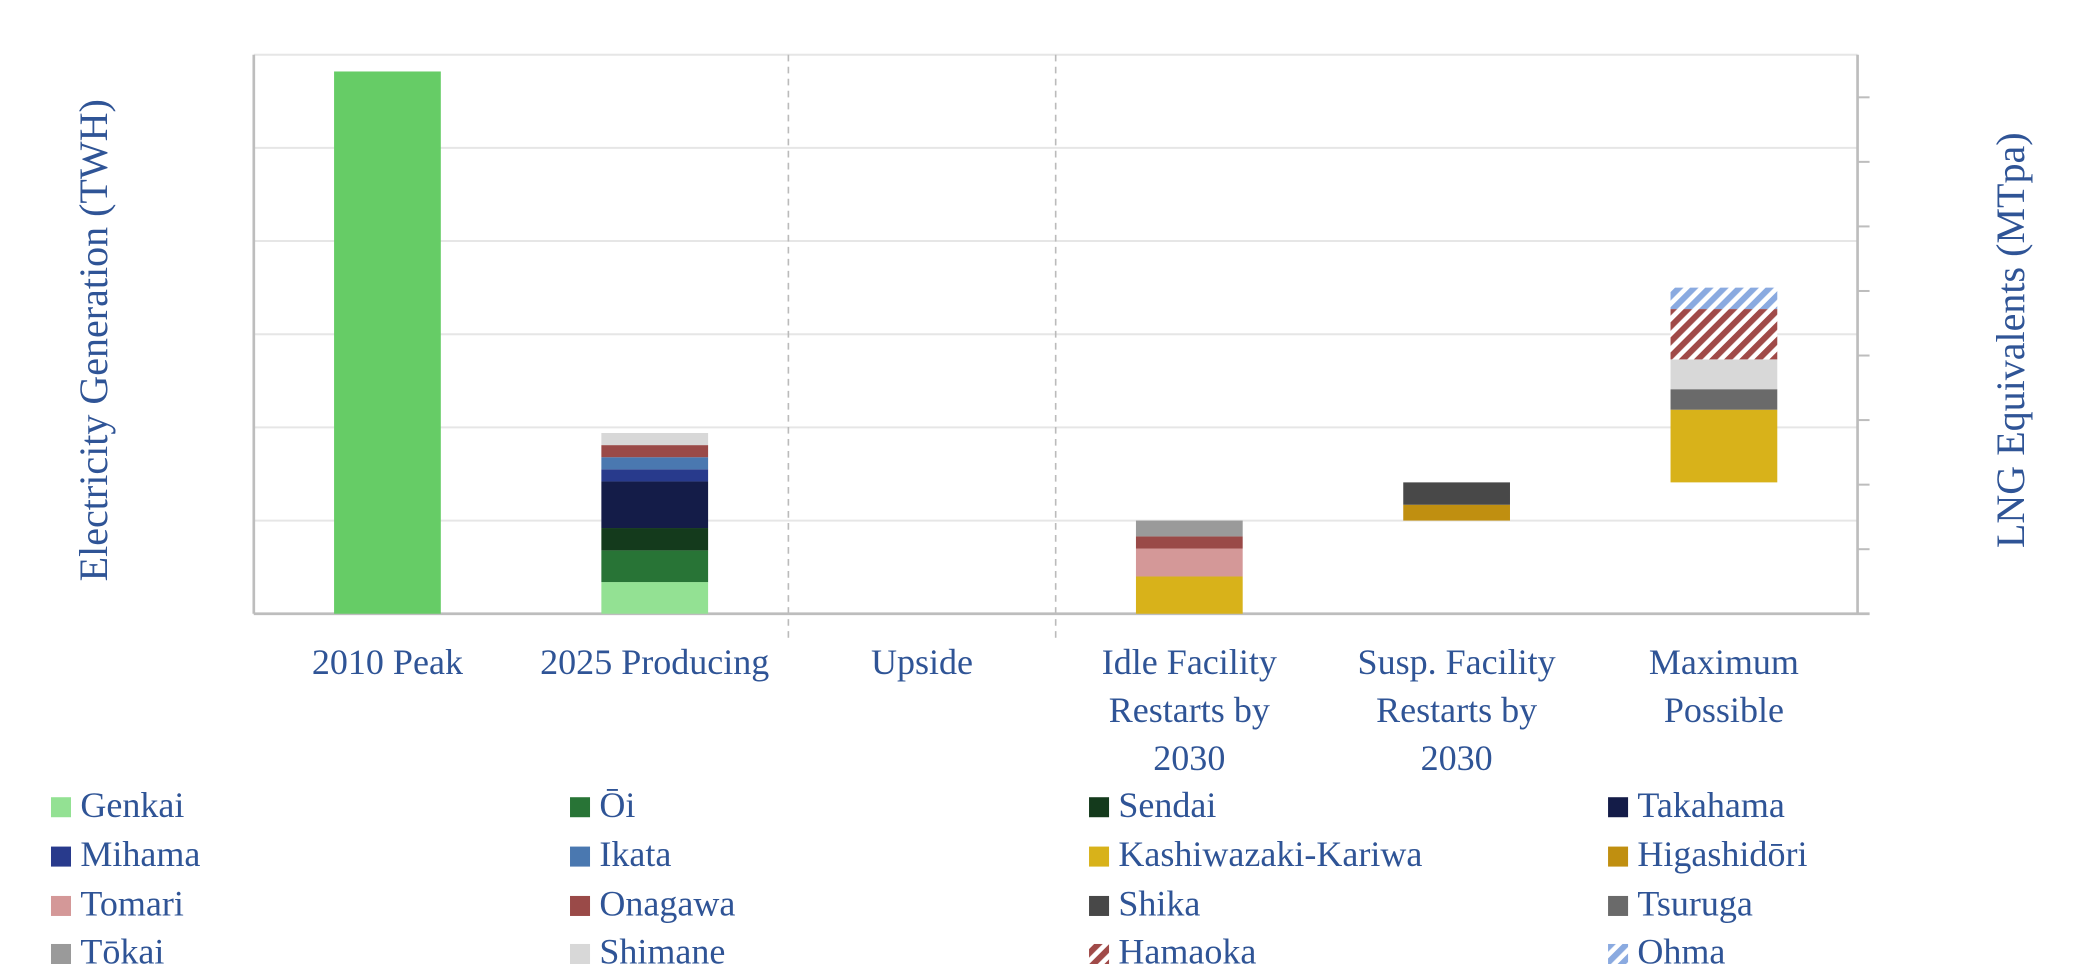 Image resolution: width=2082 pixels, height=974 pixels. Describe the element at coordinates (662, 952) in the screenshot. I see `legend-label: Shimane` at that location.